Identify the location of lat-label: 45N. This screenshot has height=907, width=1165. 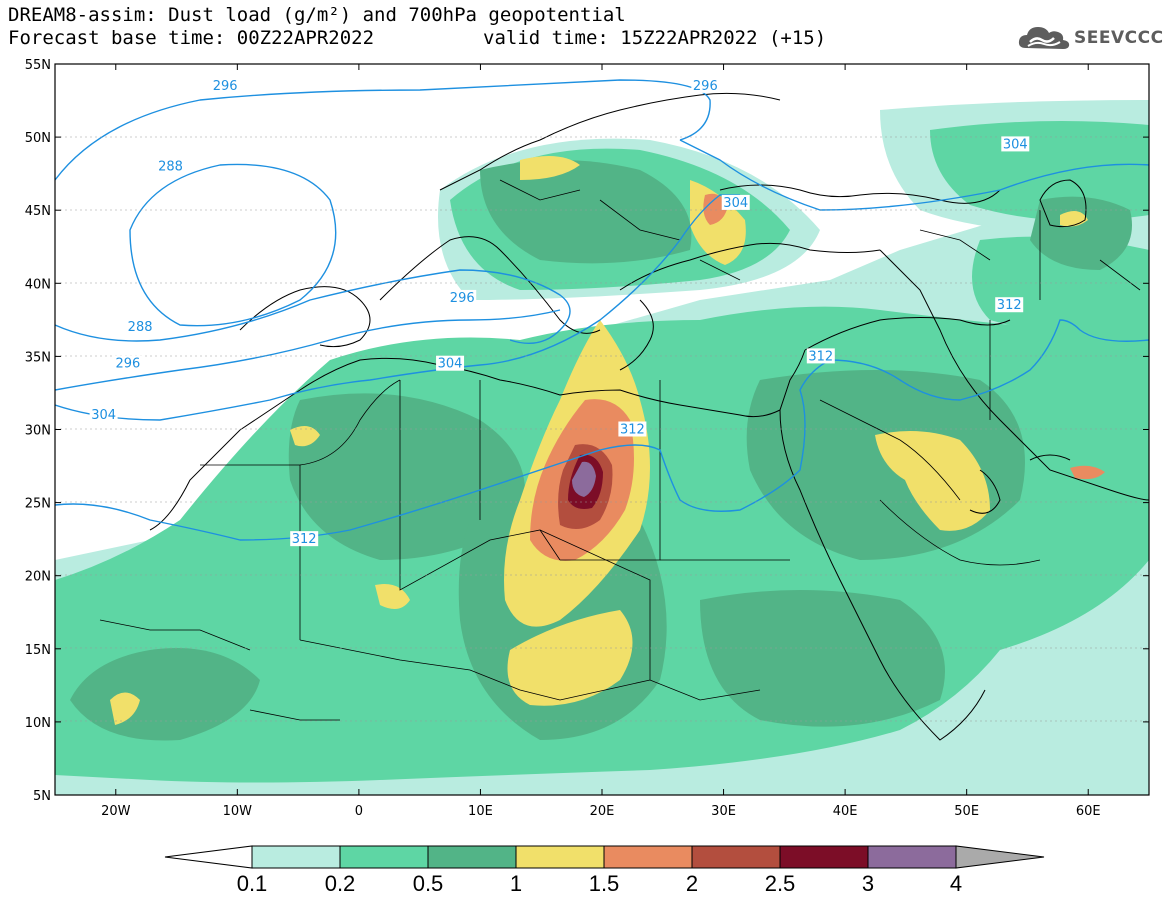
(38, 211).